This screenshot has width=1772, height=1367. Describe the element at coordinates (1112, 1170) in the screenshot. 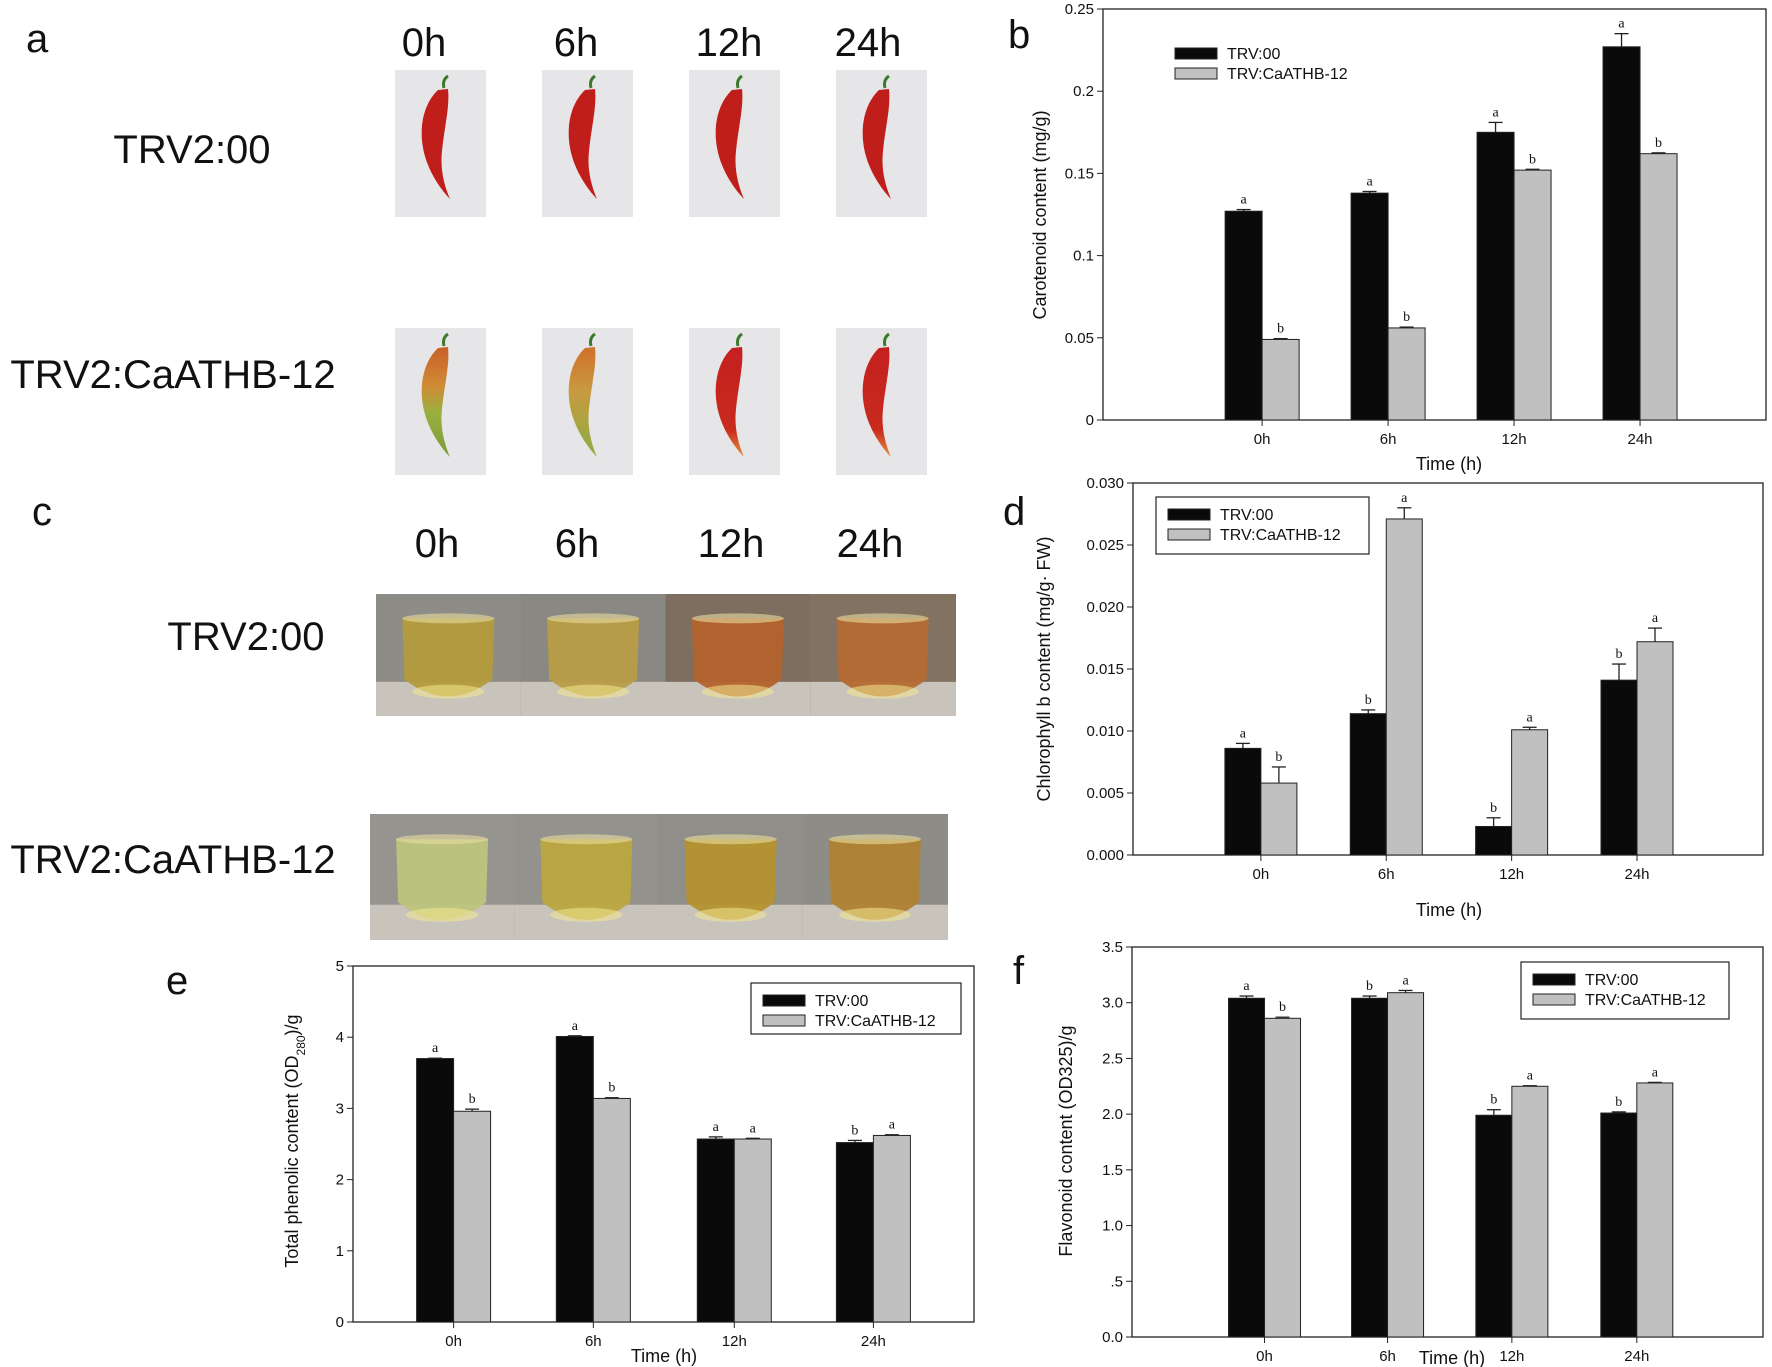

I see `y-tick-label: 1.5` at that location.